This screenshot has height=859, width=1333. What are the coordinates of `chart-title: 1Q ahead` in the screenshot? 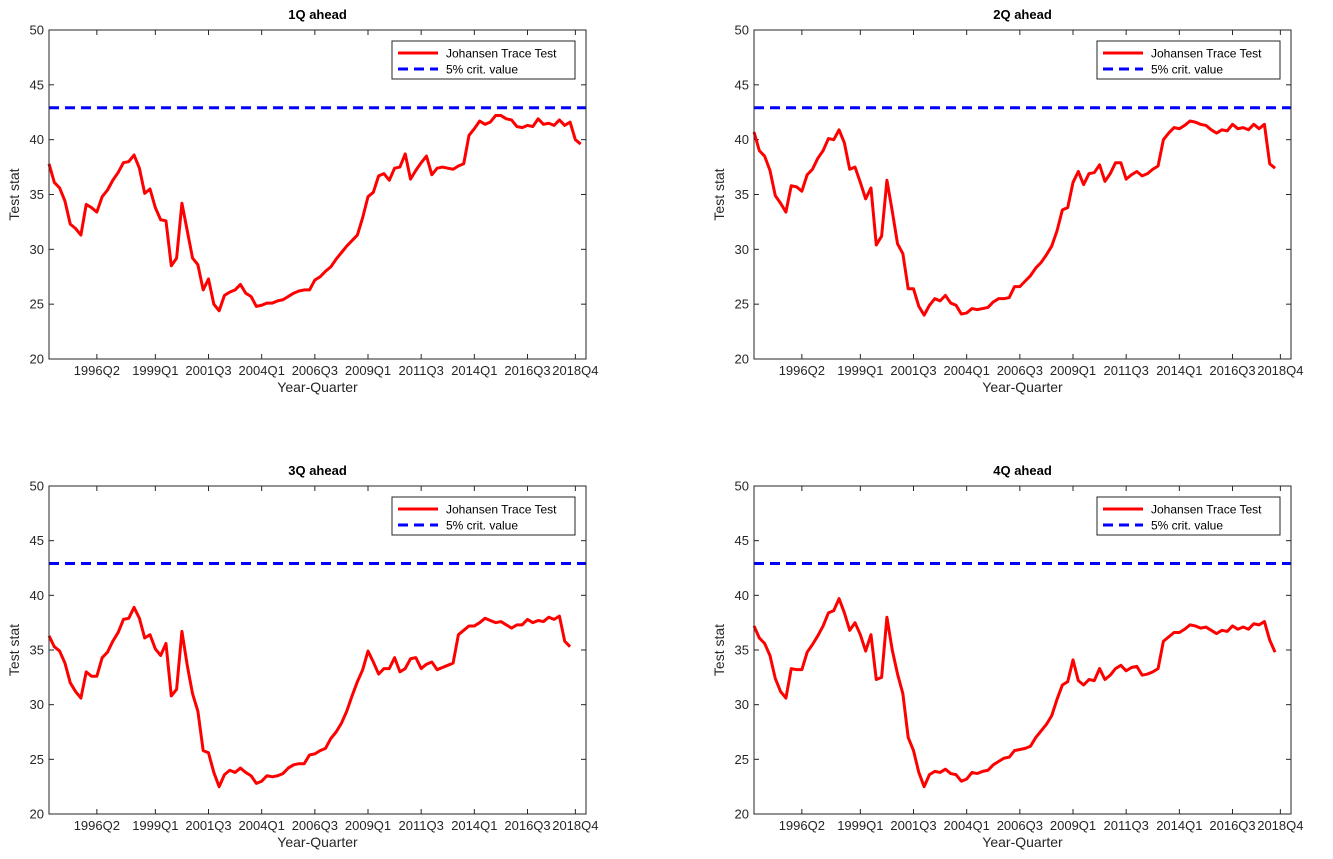 It's located at (317, 14).